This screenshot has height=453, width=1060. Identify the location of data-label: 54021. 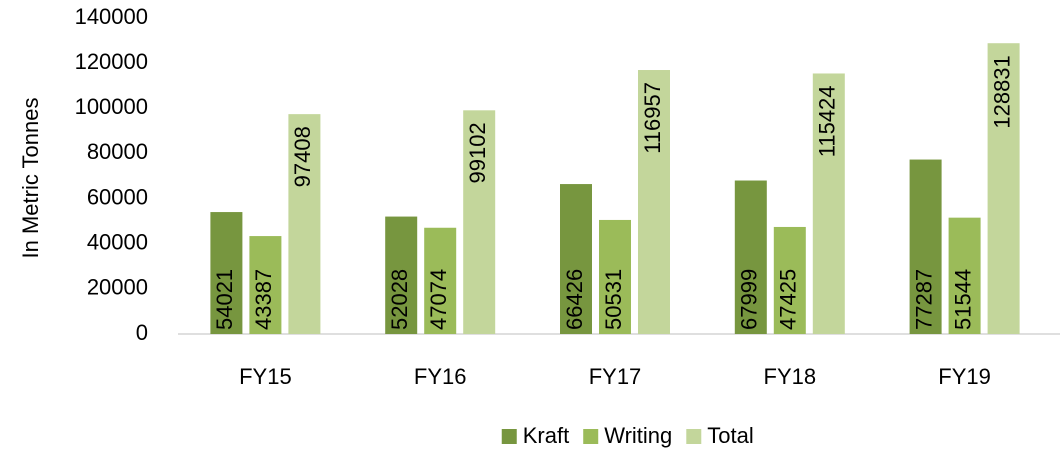
(224, 299).